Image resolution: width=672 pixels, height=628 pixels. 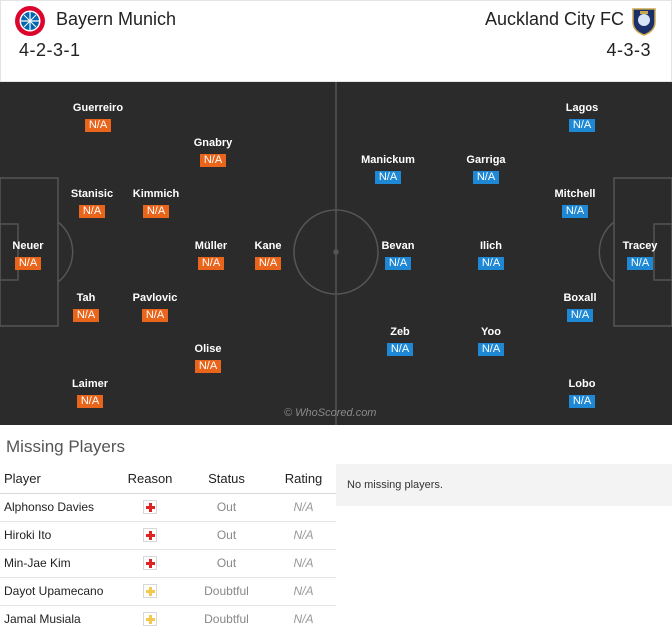 I want to click on table-row: Min-Jae Kim Out N/A, so click(x=168, y=563).